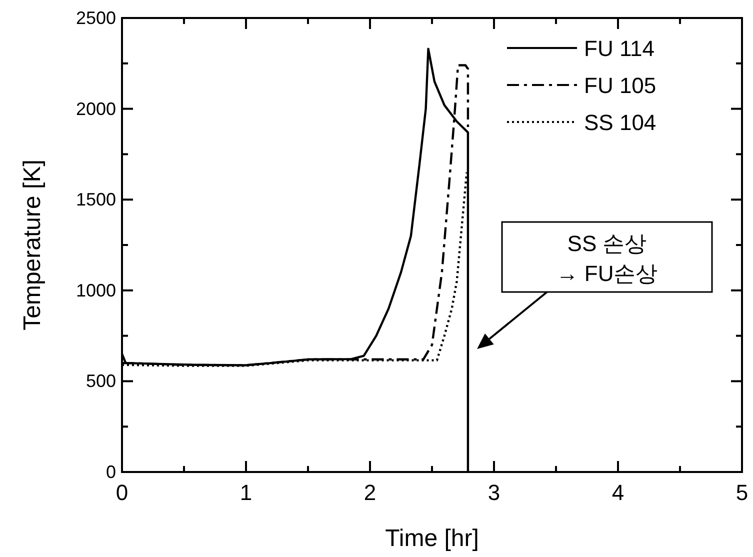  I want to click on y-tick-label: 1000, so click(96, 290).